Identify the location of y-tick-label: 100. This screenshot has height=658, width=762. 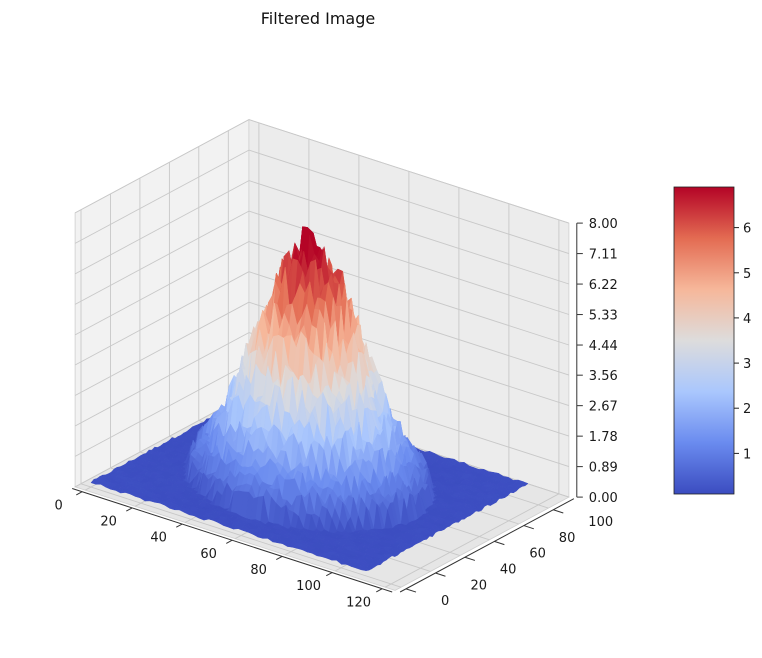
(600, 522).